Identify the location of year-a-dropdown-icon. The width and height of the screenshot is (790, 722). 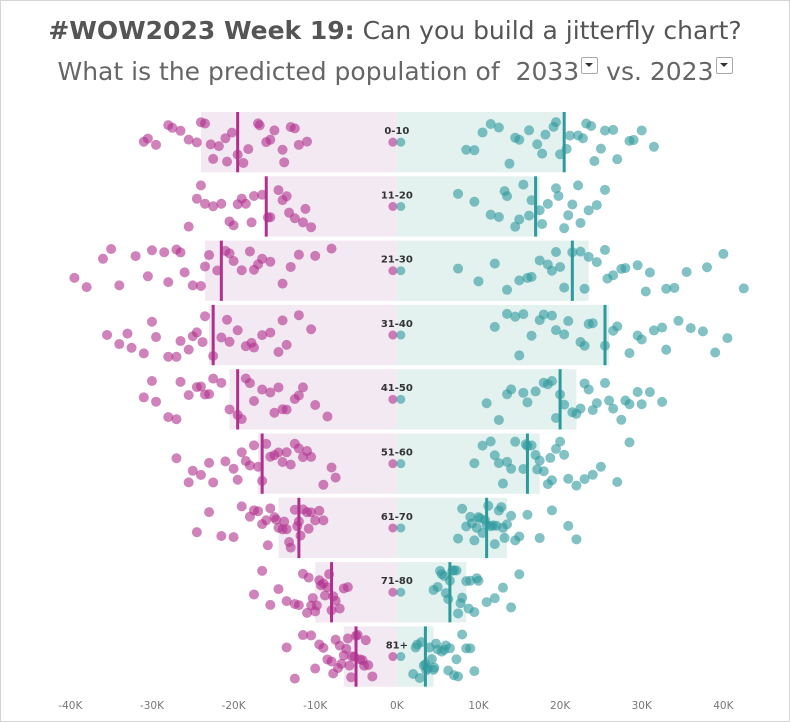
(590, 65).